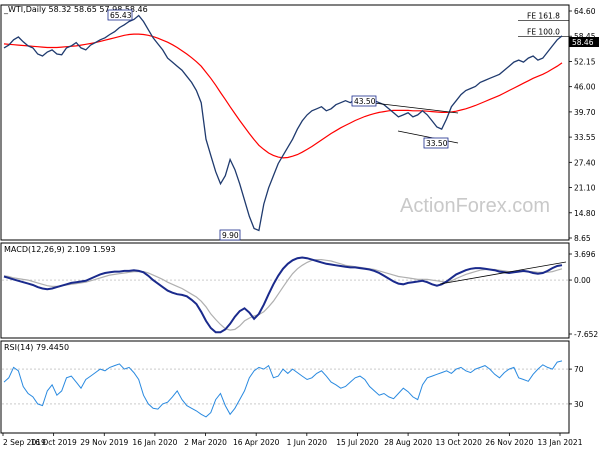 This screenshot has height=450, width=600. I want to click on macd-y-tick: -7.652, so click(583, 334).